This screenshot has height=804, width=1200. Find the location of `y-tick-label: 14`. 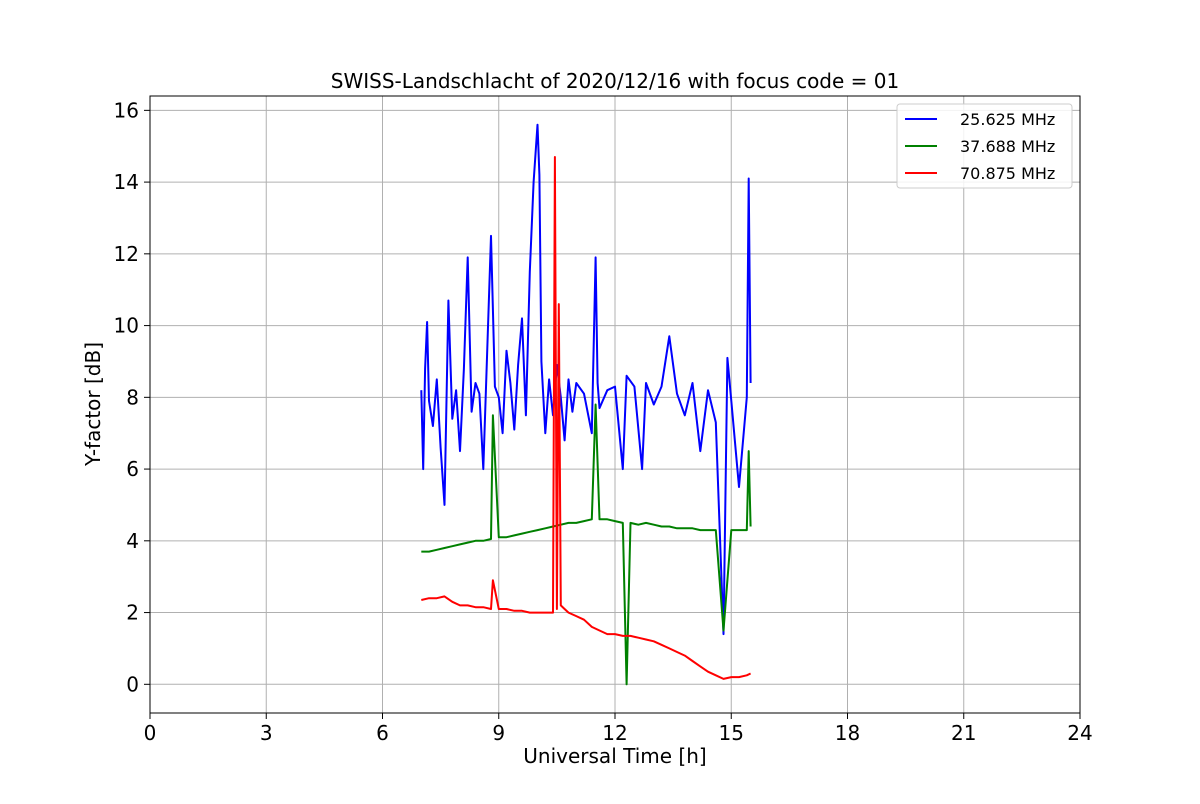

y-tick-label: 14 is located at coordinates (126, 182).